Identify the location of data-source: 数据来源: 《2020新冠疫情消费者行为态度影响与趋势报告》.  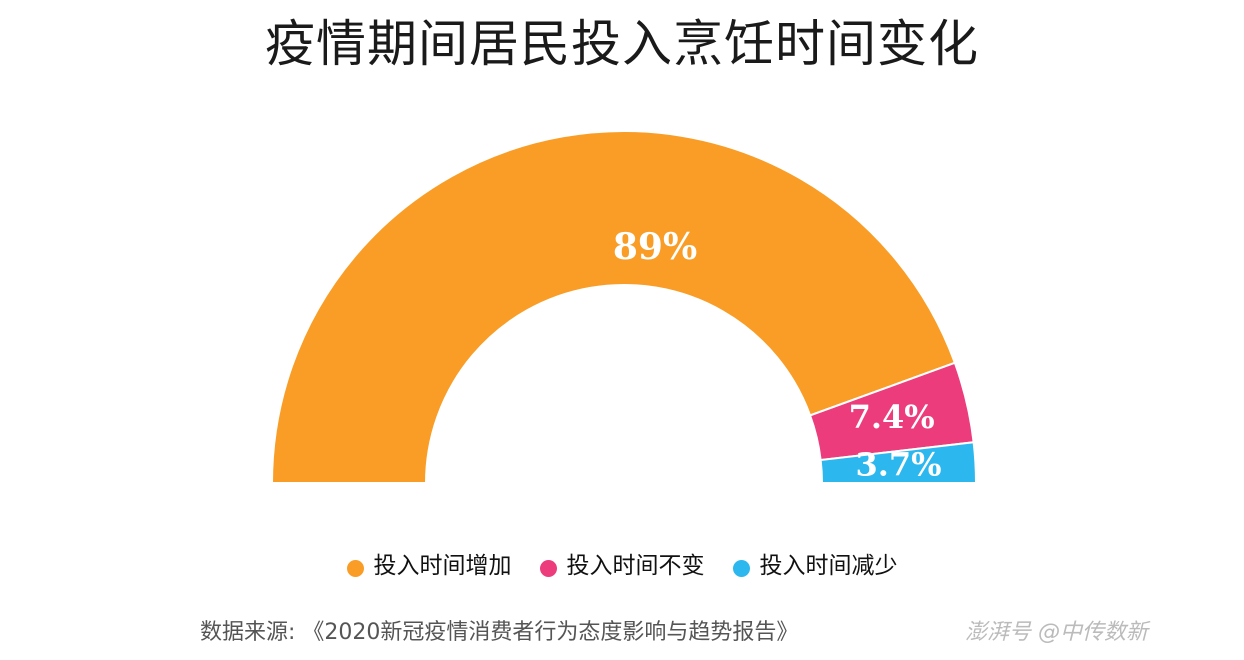
(499, 632).